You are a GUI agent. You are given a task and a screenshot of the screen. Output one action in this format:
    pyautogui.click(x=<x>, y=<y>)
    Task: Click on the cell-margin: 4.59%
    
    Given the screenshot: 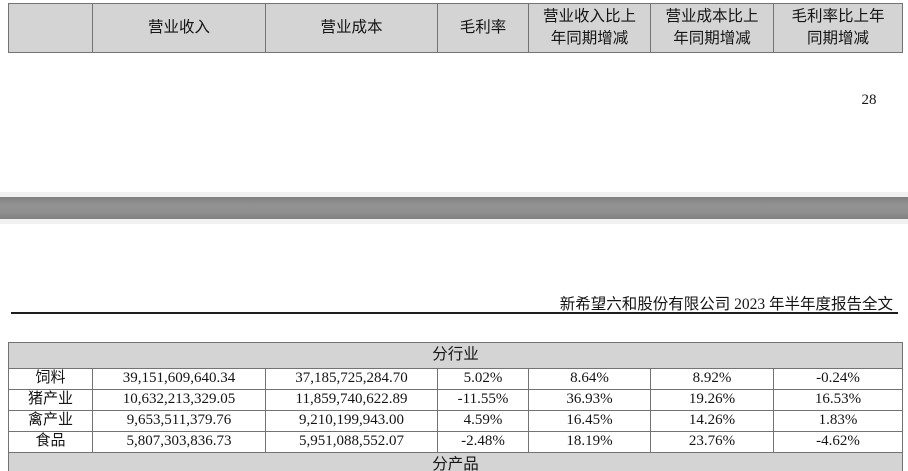 What is the action you would take?
    pyautogui.click(x=483, y=421)
    